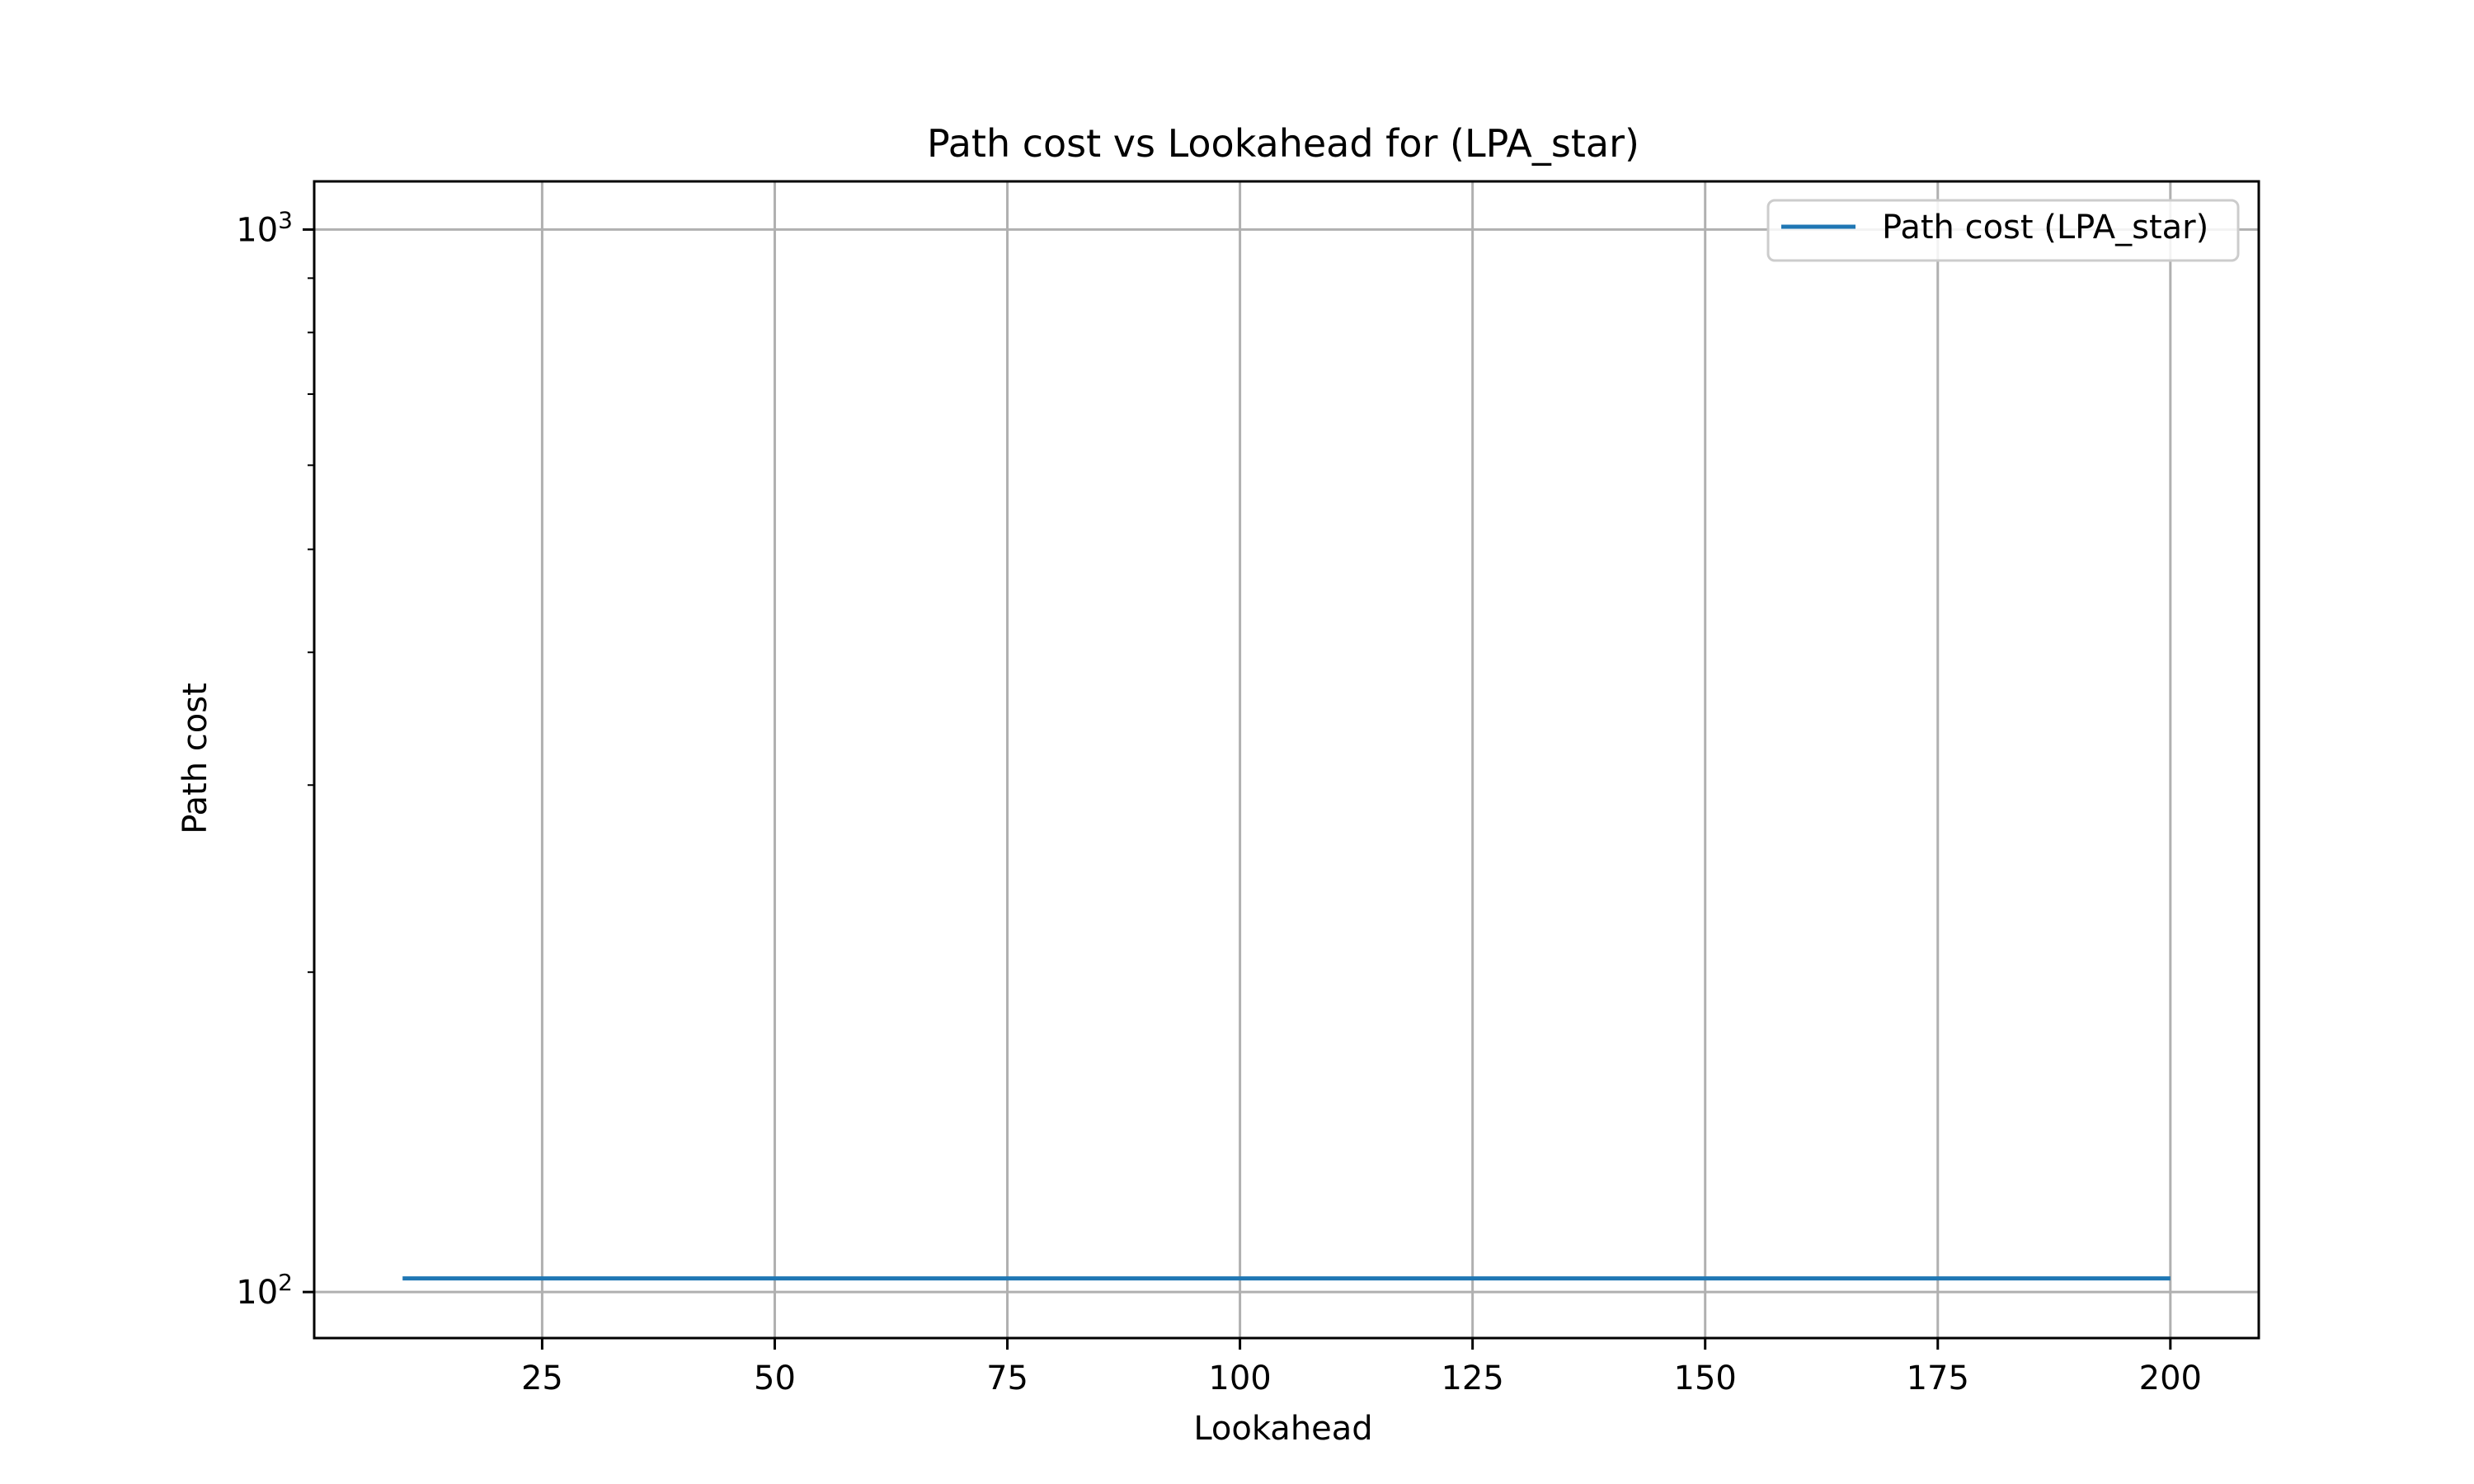 The height and width of the screenshot is (1484, 2474). Describe the element at coordinates (1472, 1378) in the screenshot. I see `x-tick-label: 125` at that location.